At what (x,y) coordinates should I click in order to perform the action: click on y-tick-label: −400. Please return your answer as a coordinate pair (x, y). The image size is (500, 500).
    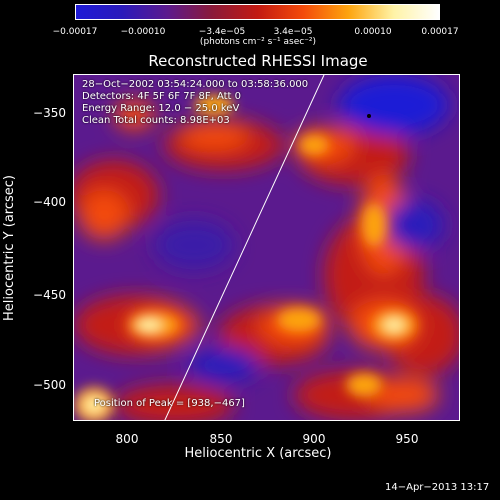
    Looking at the image, I should click on (49, 202).